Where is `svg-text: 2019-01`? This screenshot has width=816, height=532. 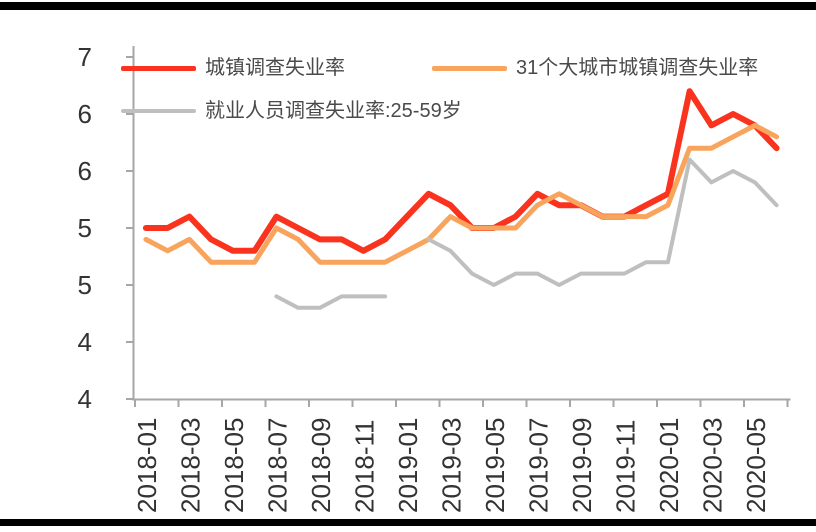
svg-text: 2019-01 is located at coordinates (408, 465).